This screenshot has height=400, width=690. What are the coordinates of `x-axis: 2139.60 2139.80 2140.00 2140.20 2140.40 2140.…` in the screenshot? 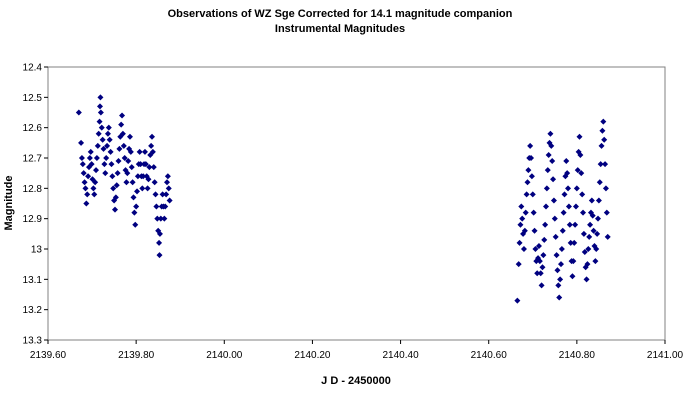 It's located at (357, 350).